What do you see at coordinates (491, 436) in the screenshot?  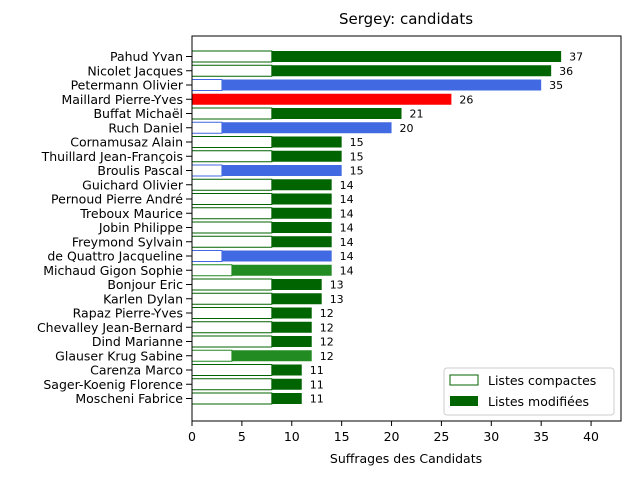 I see `x-tick-label: 30` at bounding box center [491, 436].